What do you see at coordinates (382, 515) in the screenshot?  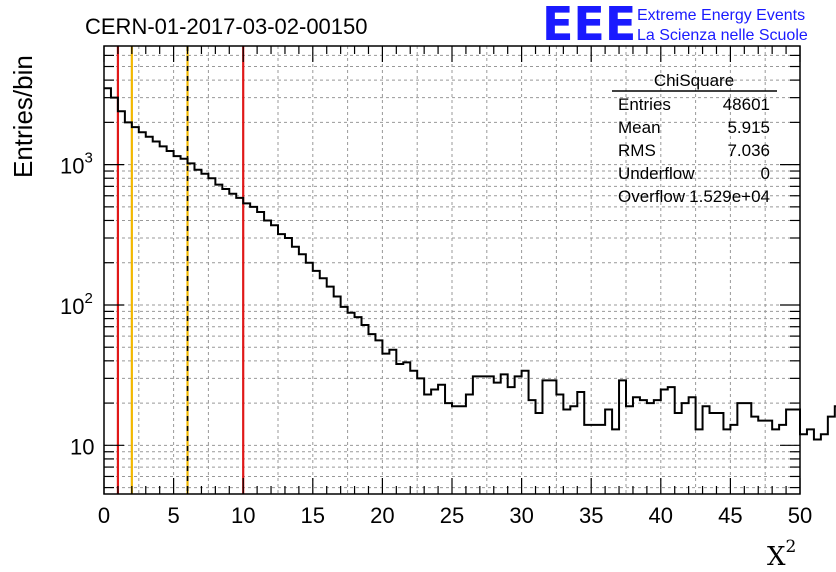 I see `x-tick-label: 20` at bounding box center [382, 515].